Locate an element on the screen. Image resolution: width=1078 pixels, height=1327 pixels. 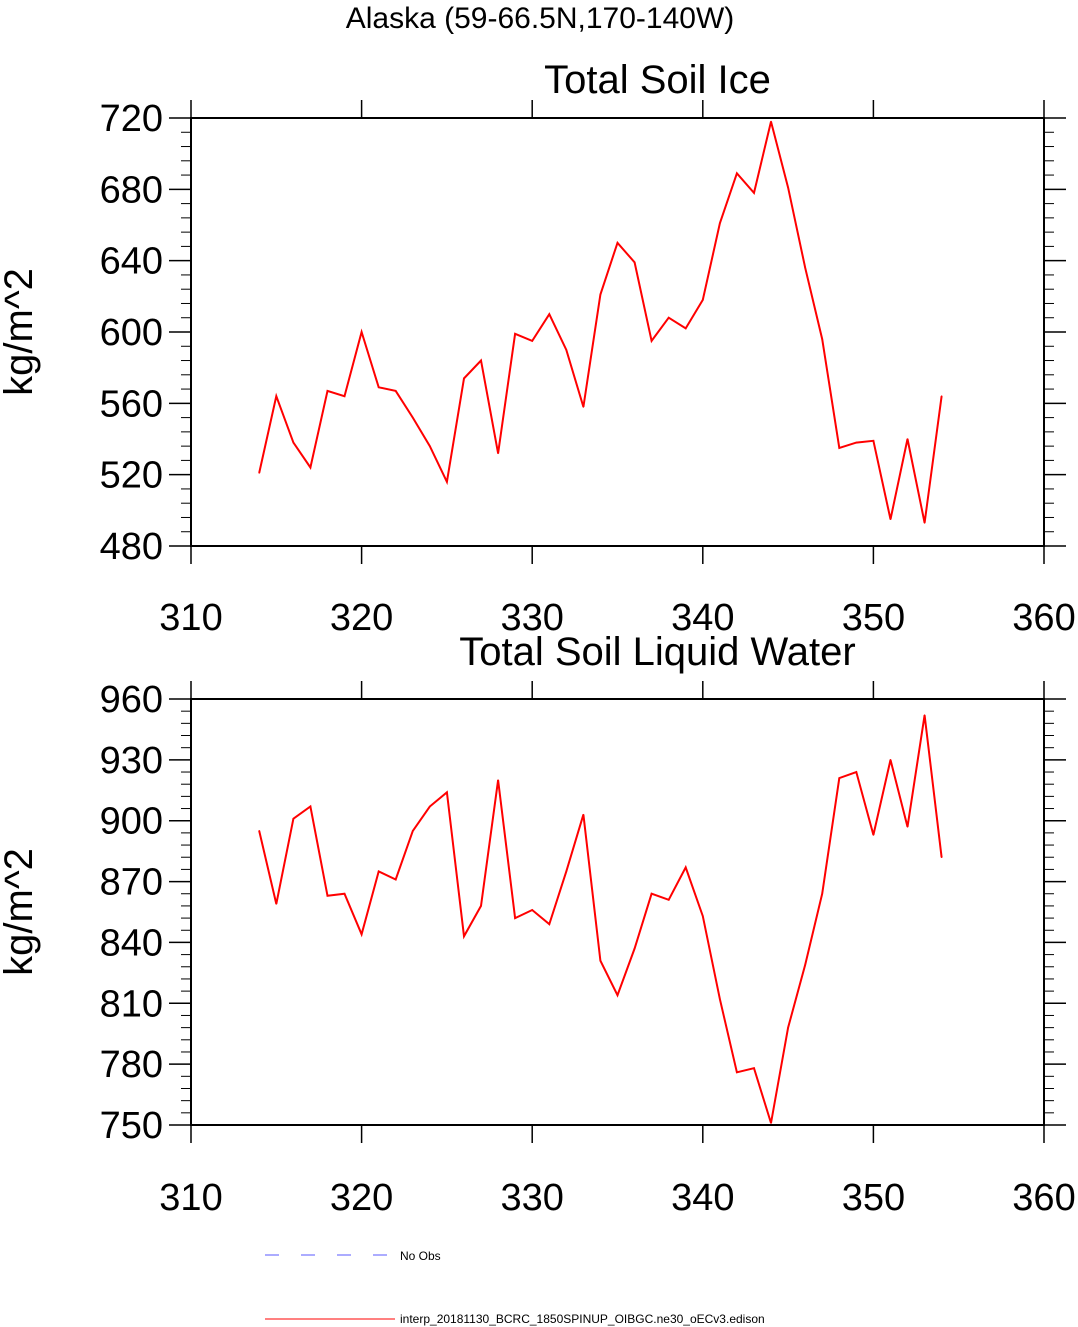
y-tick-label: 640 is located at coordinates (131, 262).